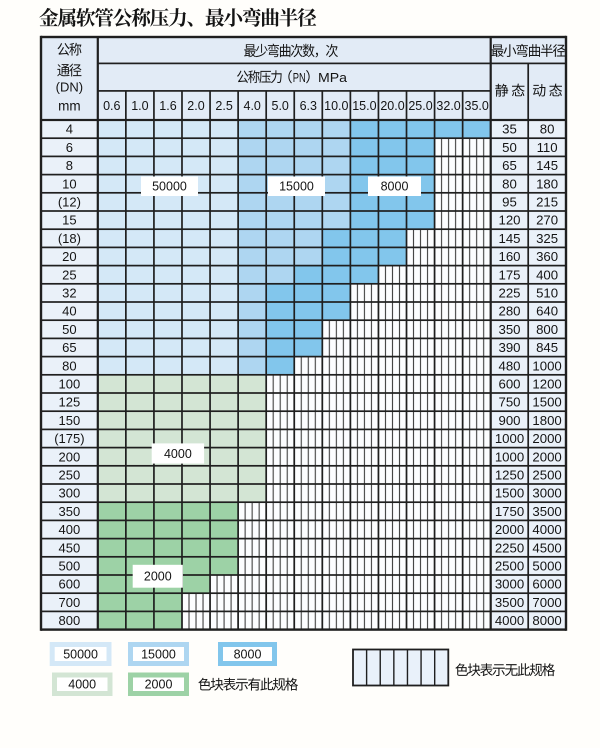 This screenshot has height=748, width=600. I want to click on svg-text: 1750, so click(509, 511).